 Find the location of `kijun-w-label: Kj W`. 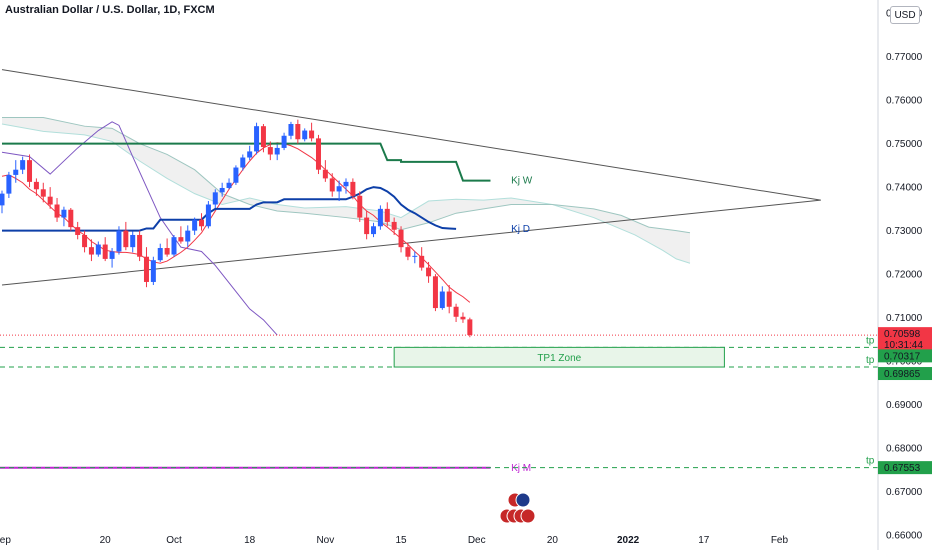

kijun-w-label: Kj W is located at coordinates (522, 181).